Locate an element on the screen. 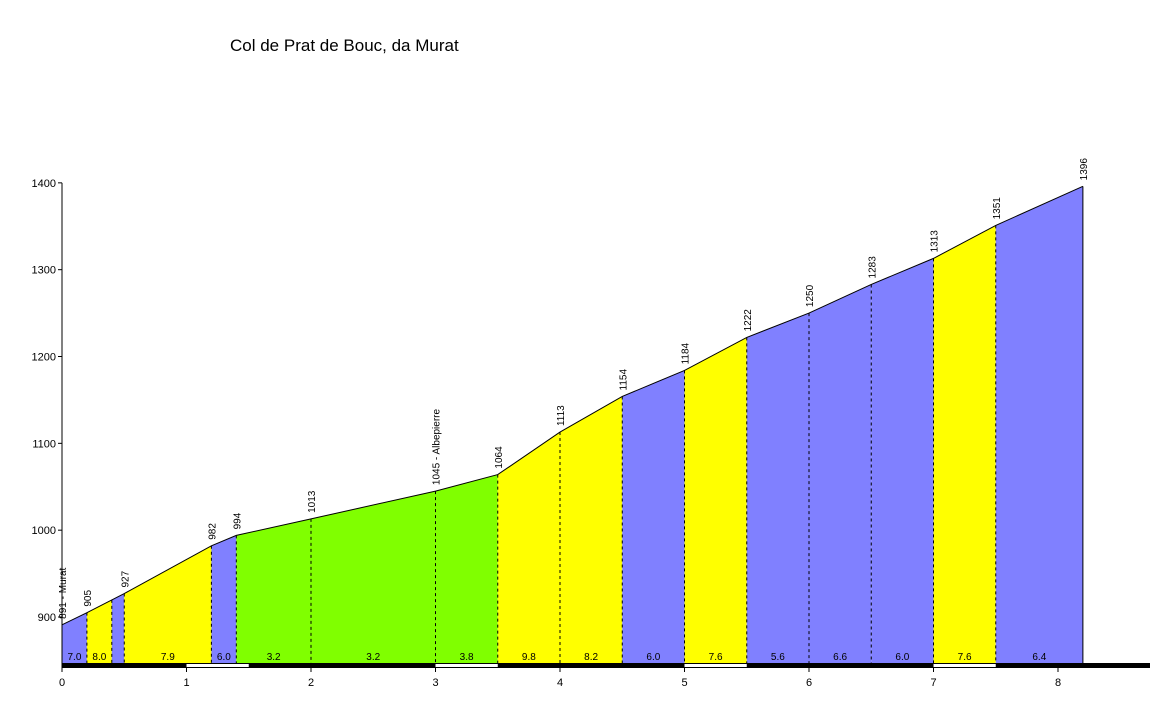  gradient-label-15: 7.6 is located at coordinates (965, 657).